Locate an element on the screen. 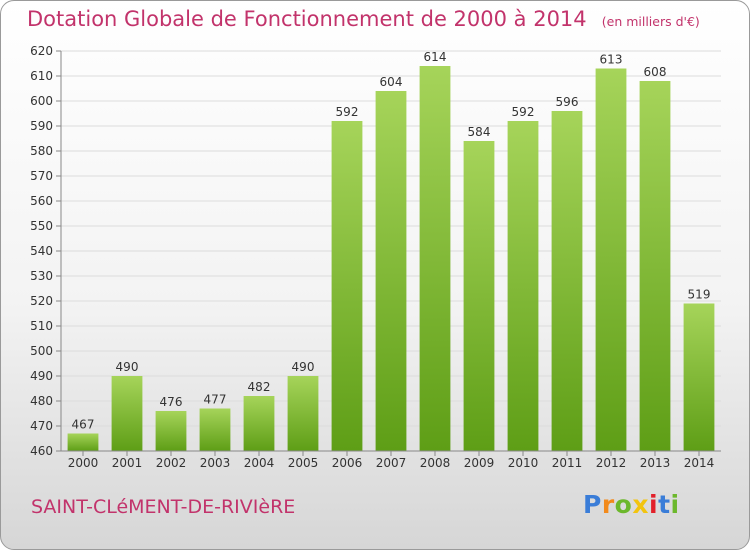  y-tick-label: 580 is located at coordinates (41, 151).